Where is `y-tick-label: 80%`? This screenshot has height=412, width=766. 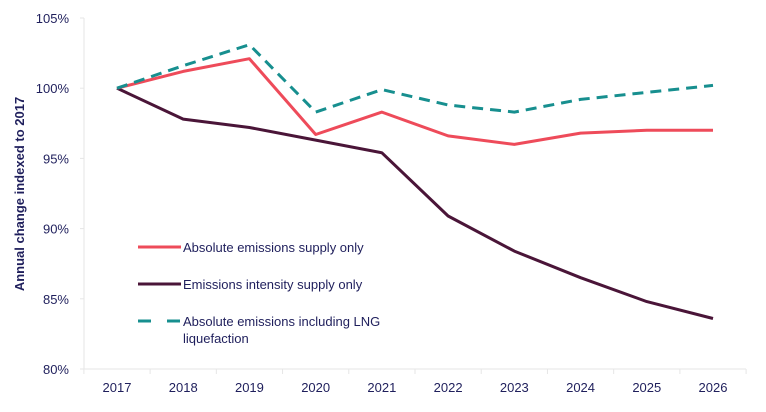 y-tick-label: 80% is located at coordinates (56, 369).